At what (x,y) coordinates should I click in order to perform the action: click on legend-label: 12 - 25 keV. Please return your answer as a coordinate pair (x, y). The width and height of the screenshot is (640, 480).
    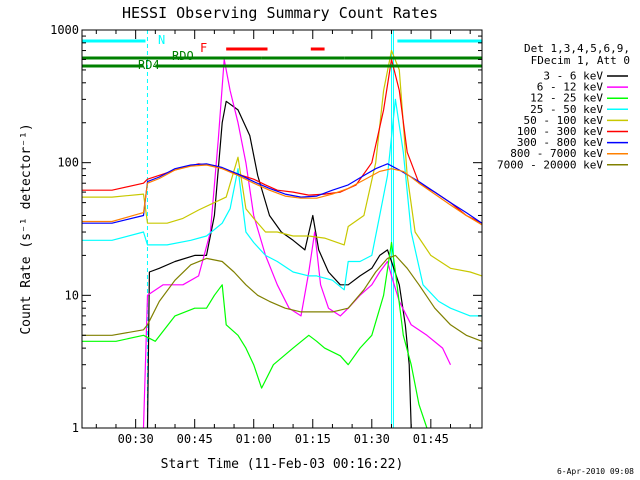
    Looking at the image, I should click on (566, 98).